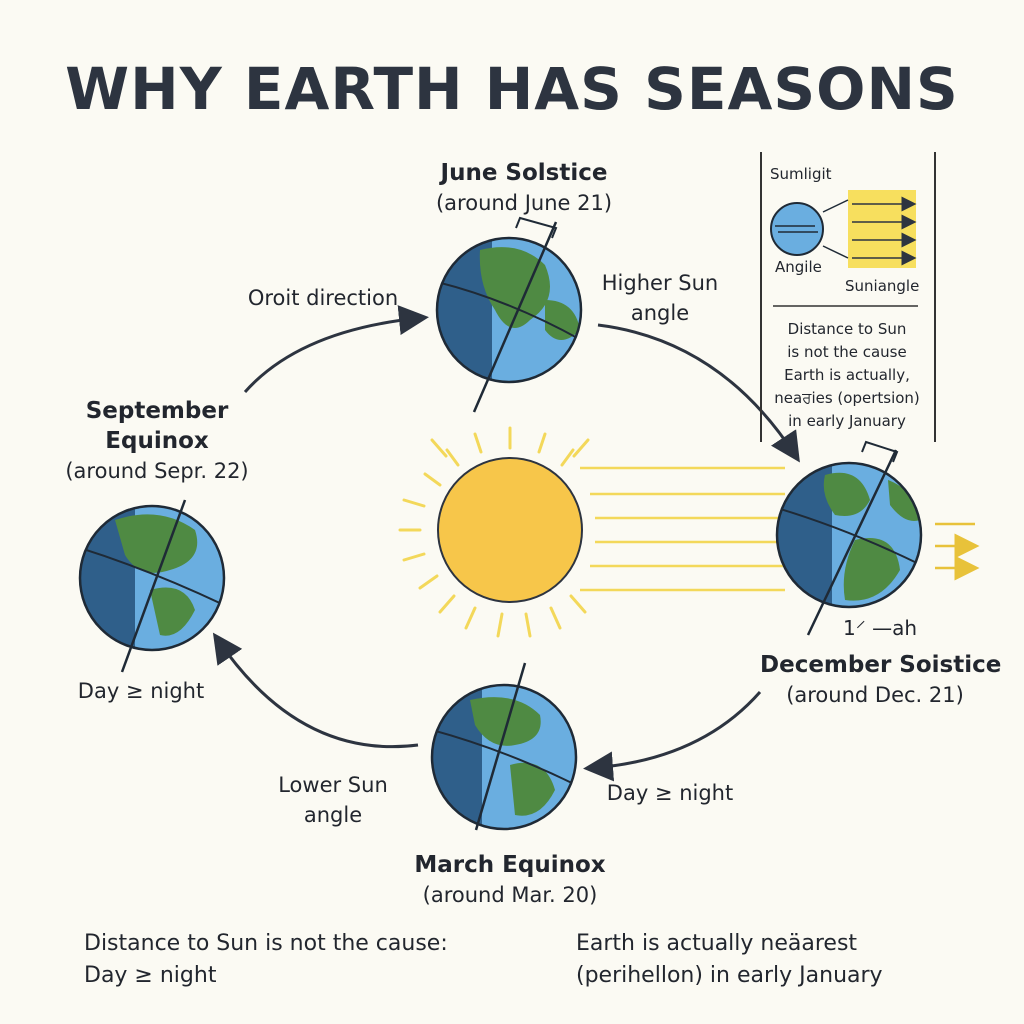 Image resolution: width=1024 pixels, height=1024 pixels. I want to click on sun, so click(510, 530).